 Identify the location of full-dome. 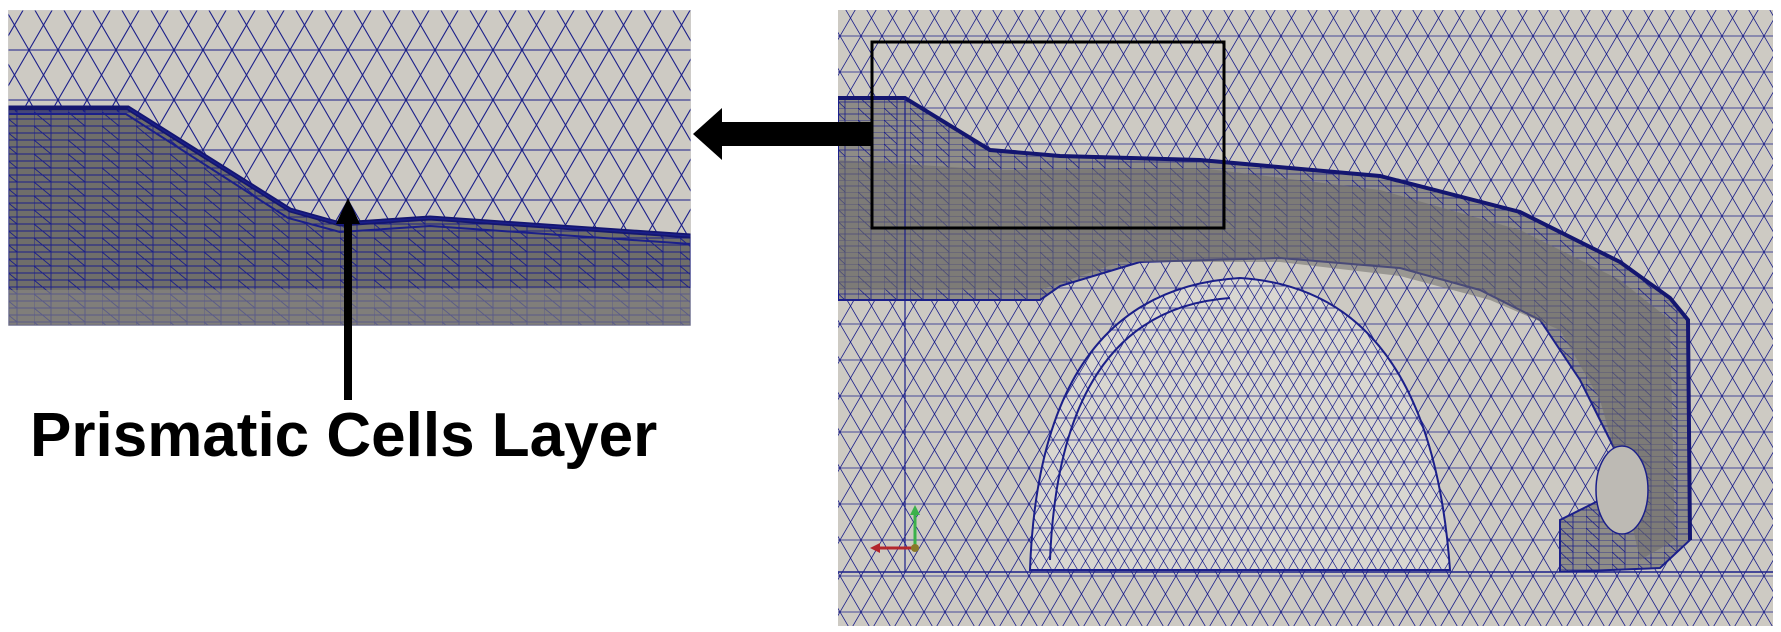
(1240, 423).